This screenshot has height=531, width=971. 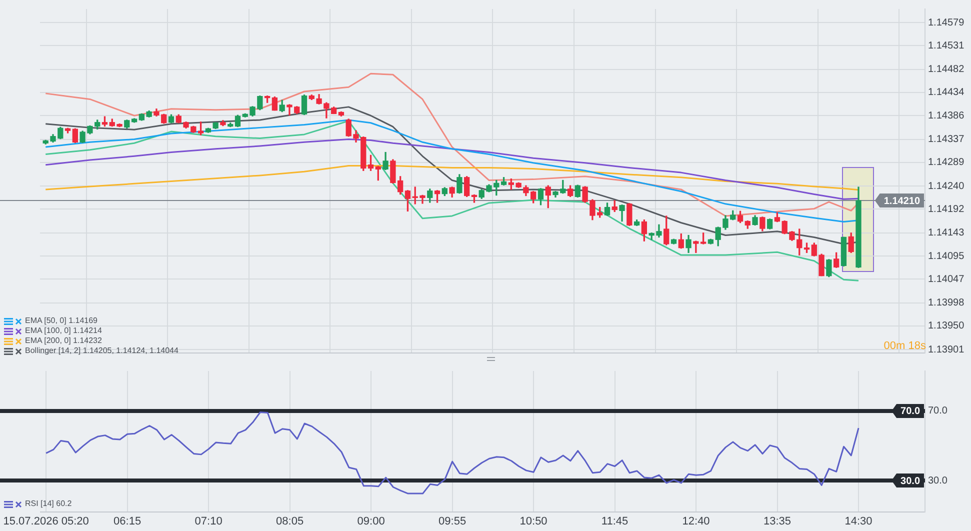 I want to click on legend-label: EMA [50, 0] 1.14169, so click(x=61, y=321).